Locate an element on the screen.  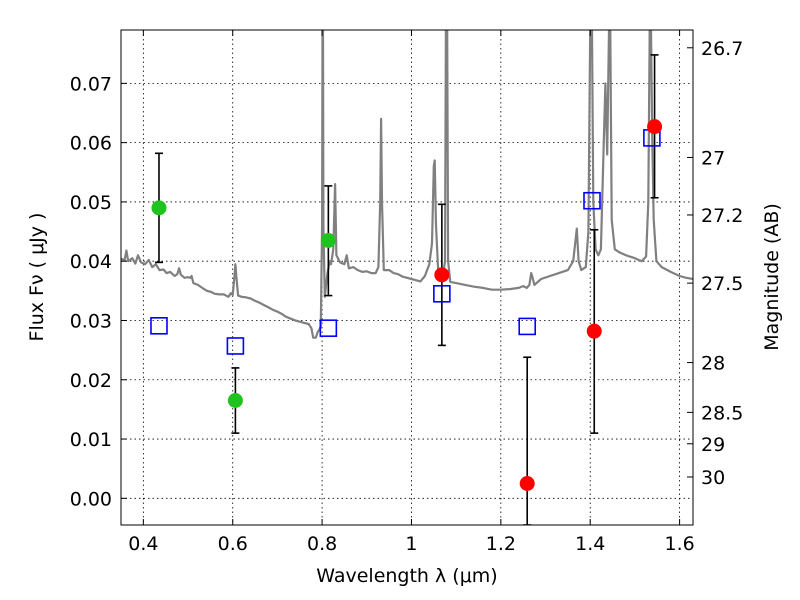
y-tick-label: 0.01 is located at coordinates (91, 440).